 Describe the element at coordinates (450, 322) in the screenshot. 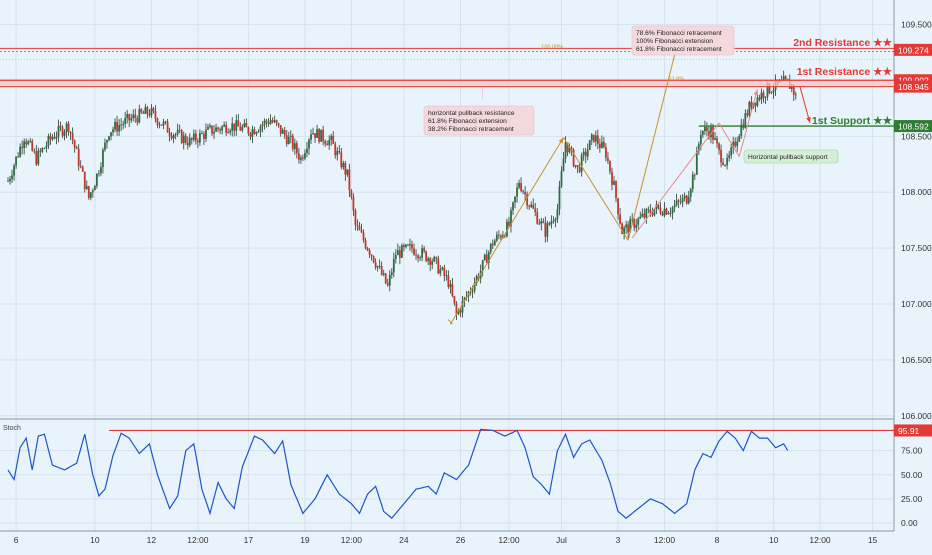

I see `fib-seg` at that location.